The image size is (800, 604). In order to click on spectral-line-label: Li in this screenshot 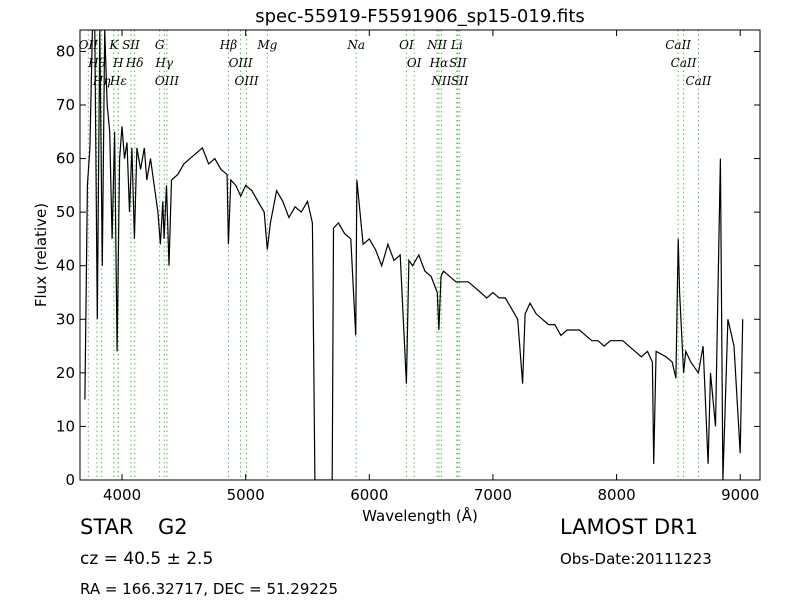, I will do `click(456, 45)`.